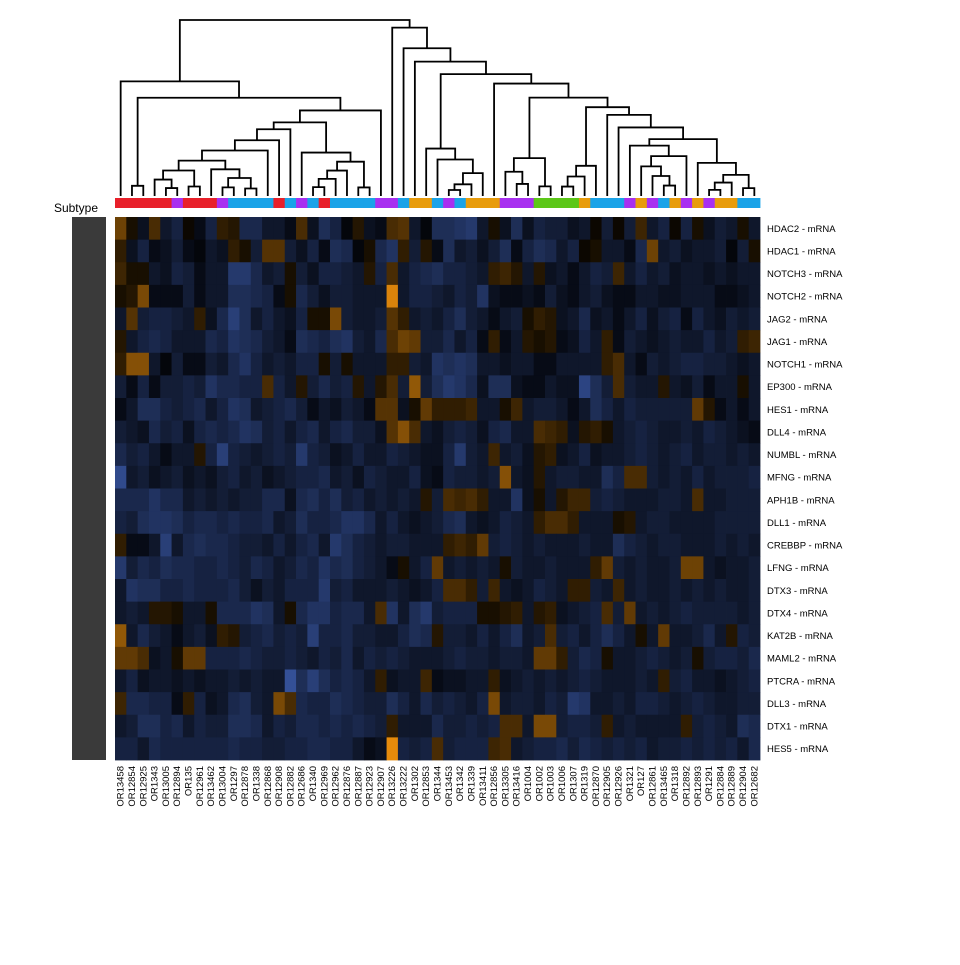  I want to click on dendrogram-branch, so click(340, 152).